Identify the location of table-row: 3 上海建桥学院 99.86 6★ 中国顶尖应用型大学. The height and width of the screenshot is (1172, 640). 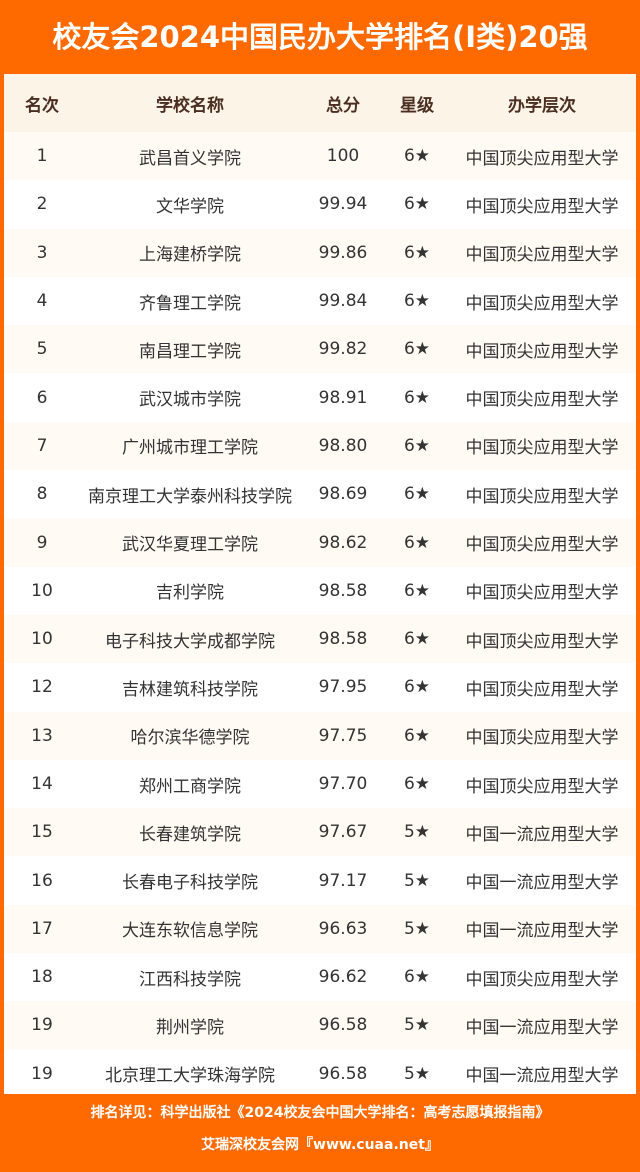
(320, 252).